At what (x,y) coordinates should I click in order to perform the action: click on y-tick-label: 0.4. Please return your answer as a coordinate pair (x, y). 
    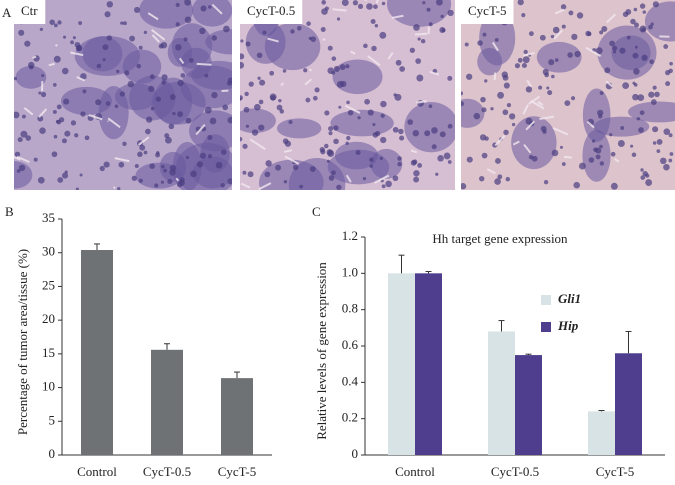
    Looking at the image, I should click on (350, 380).